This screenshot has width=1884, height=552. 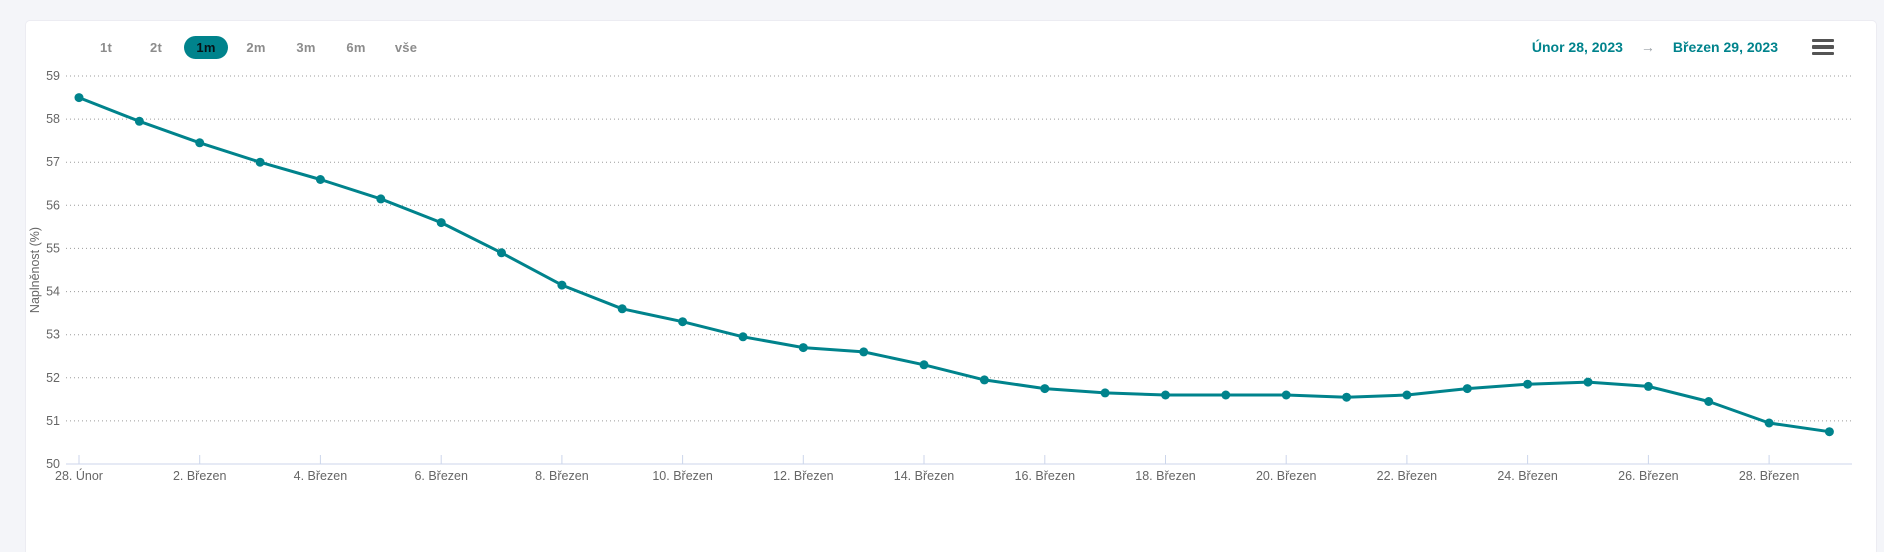 What do you see at coordinates (53, 162) in the screenshot?
I see `svg-text: 57` at bounding box center [53, 162].